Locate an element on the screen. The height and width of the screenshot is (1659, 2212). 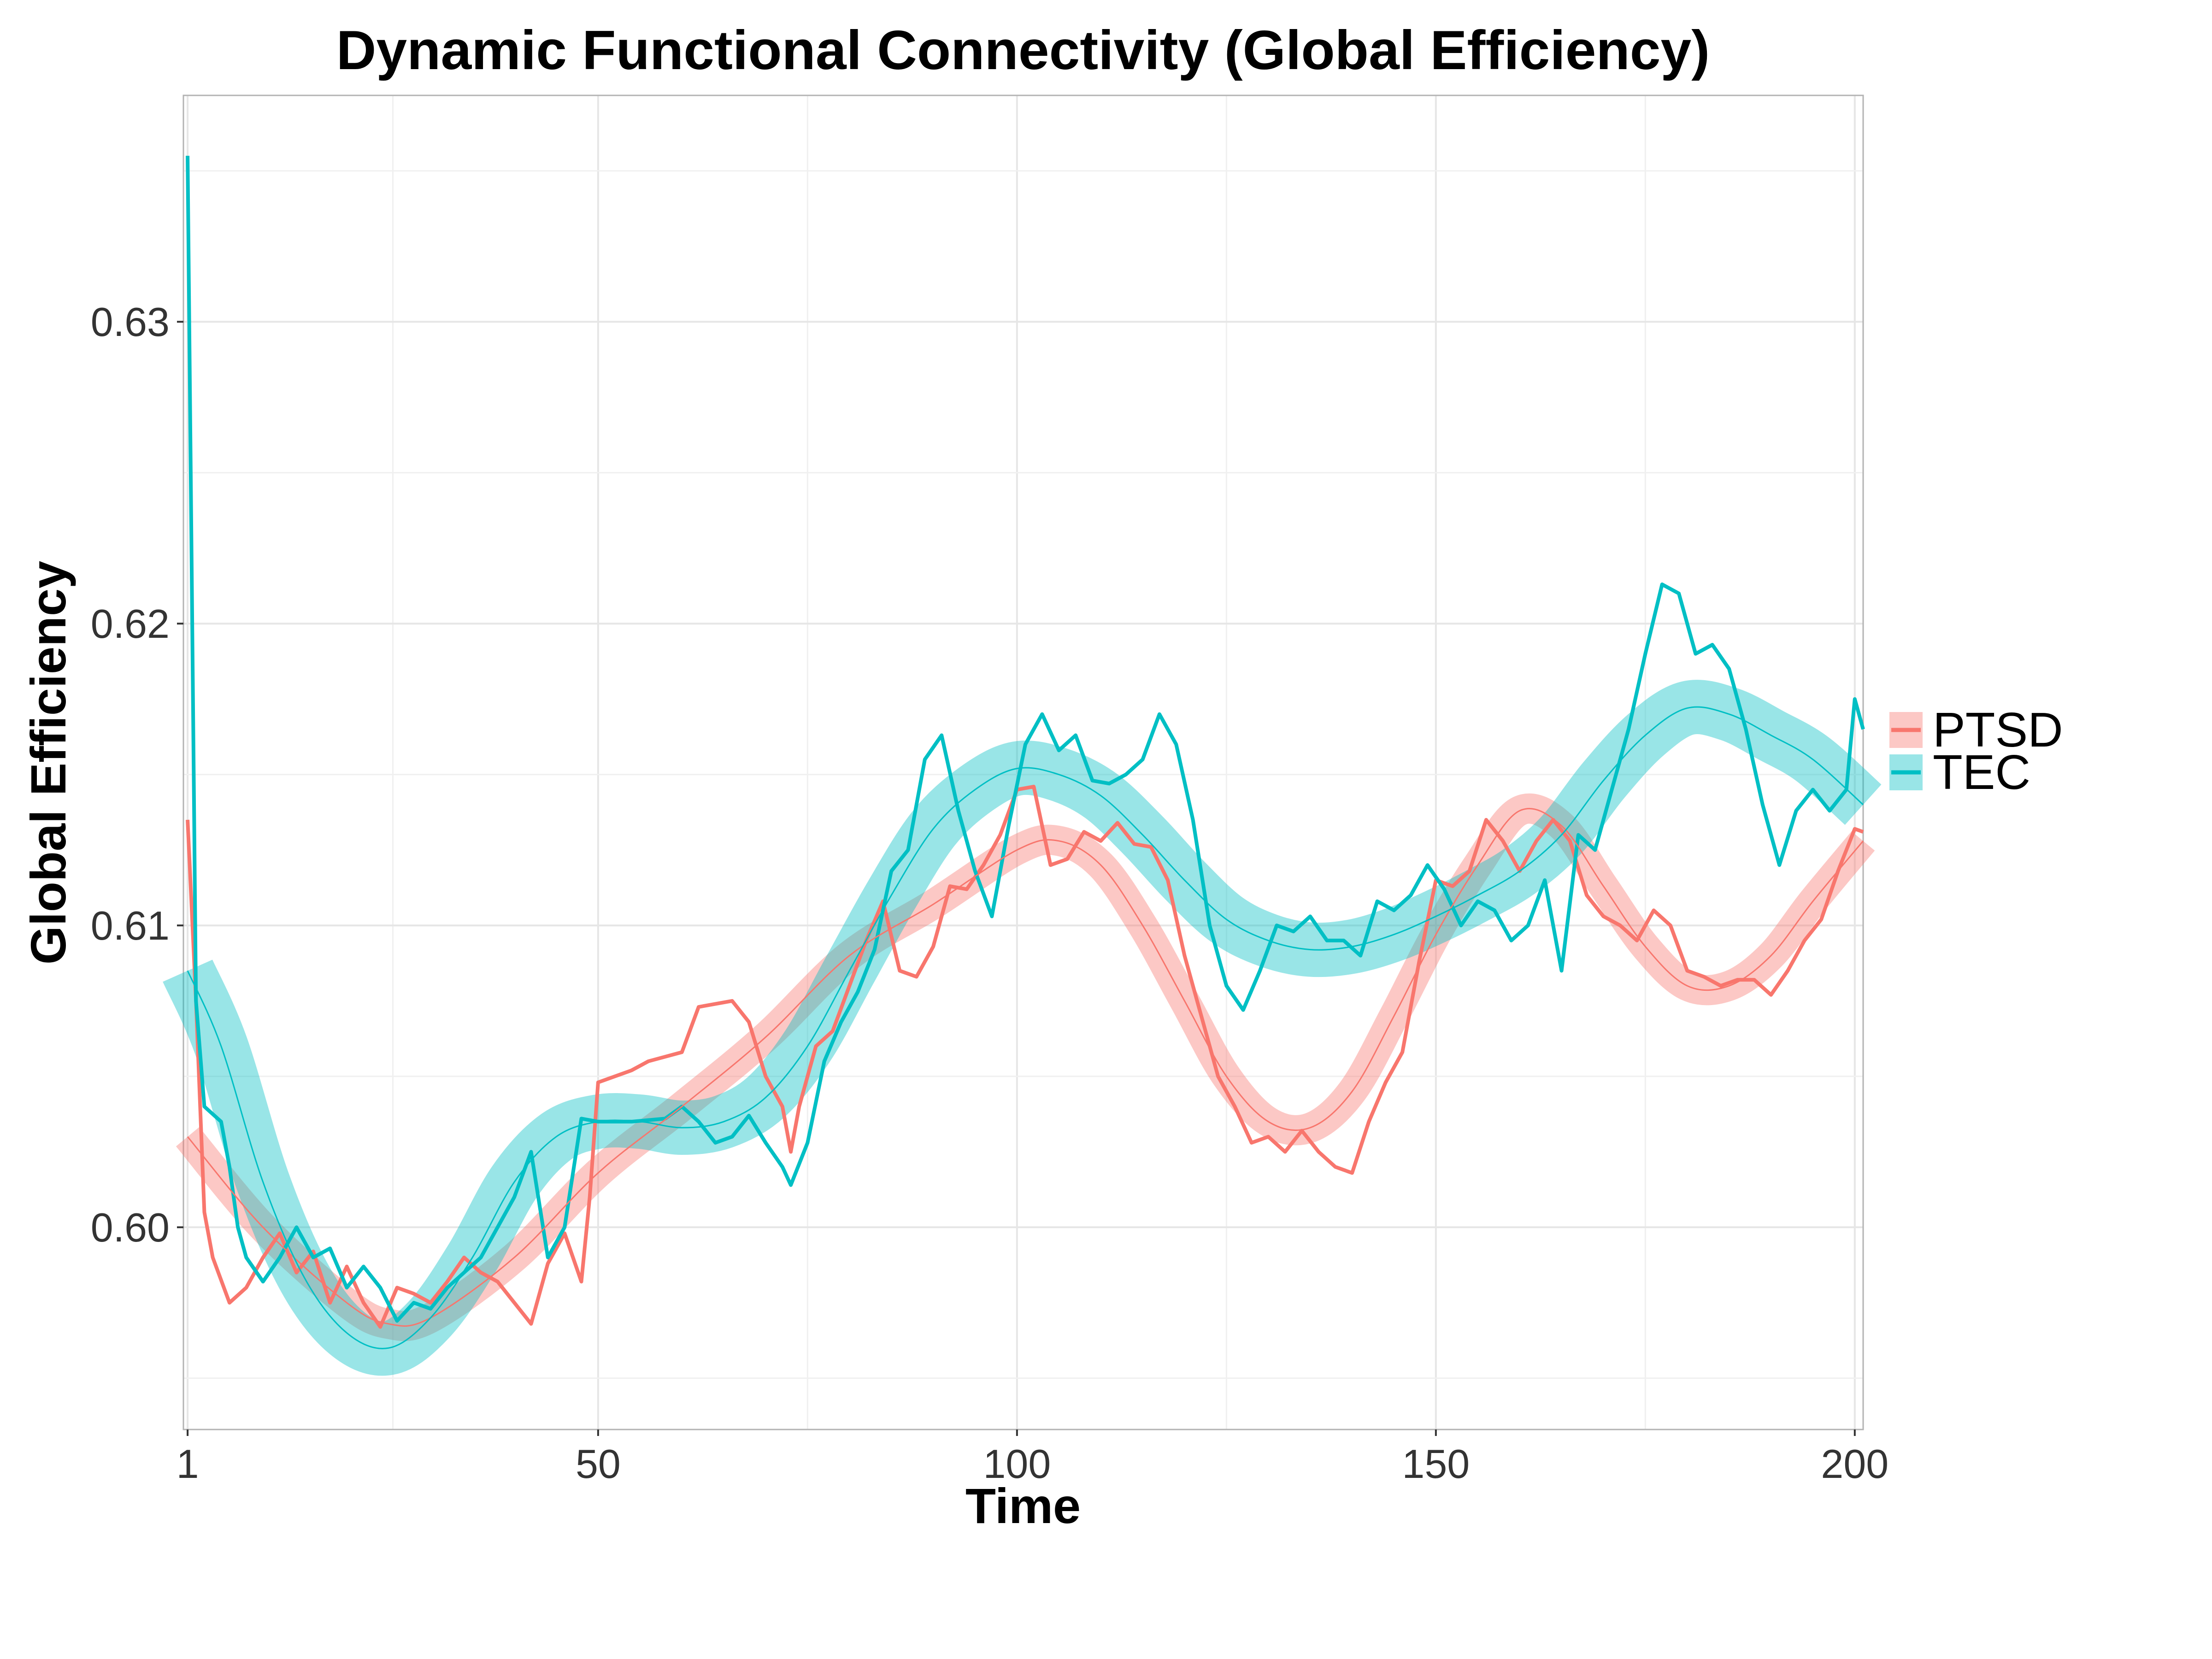
legend-label-ptsd: PTSD is located at coordinates (1998, 730).